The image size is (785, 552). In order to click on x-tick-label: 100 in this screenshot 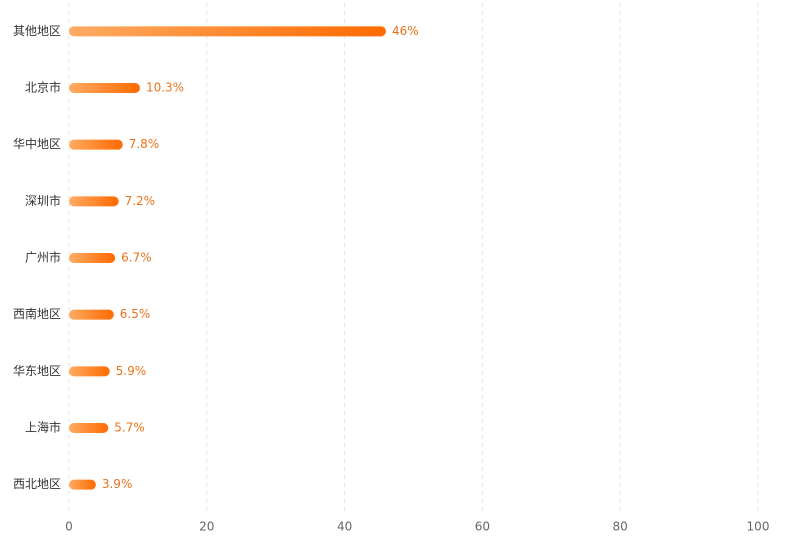, I will do `click(758, 527)`.